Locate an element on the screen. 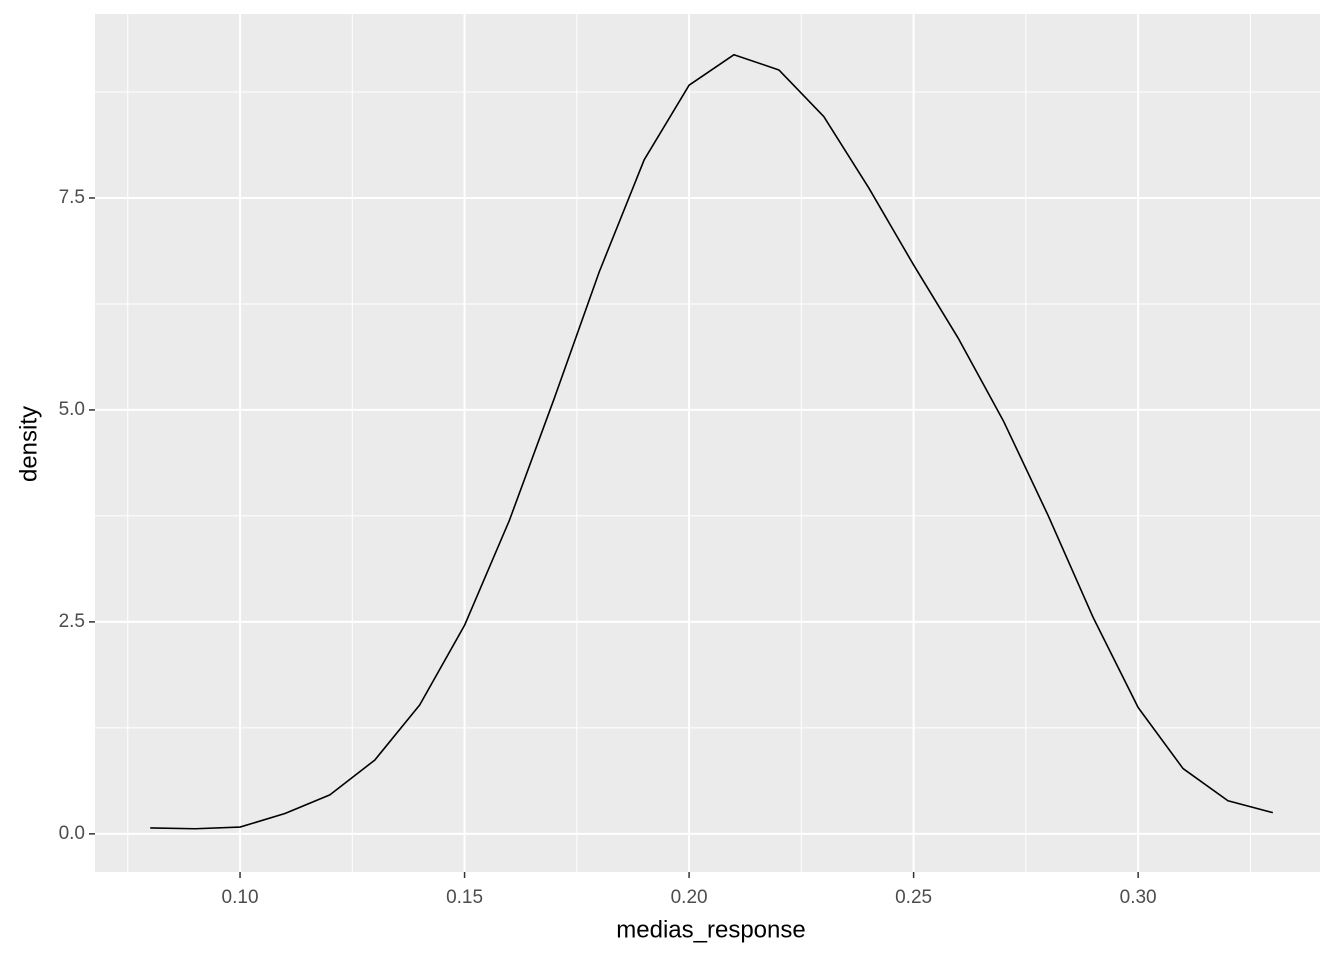 The width and height of the screenshot is (1344, 965). x-tick-label: 0.10 is located at coordinates (240, 897).